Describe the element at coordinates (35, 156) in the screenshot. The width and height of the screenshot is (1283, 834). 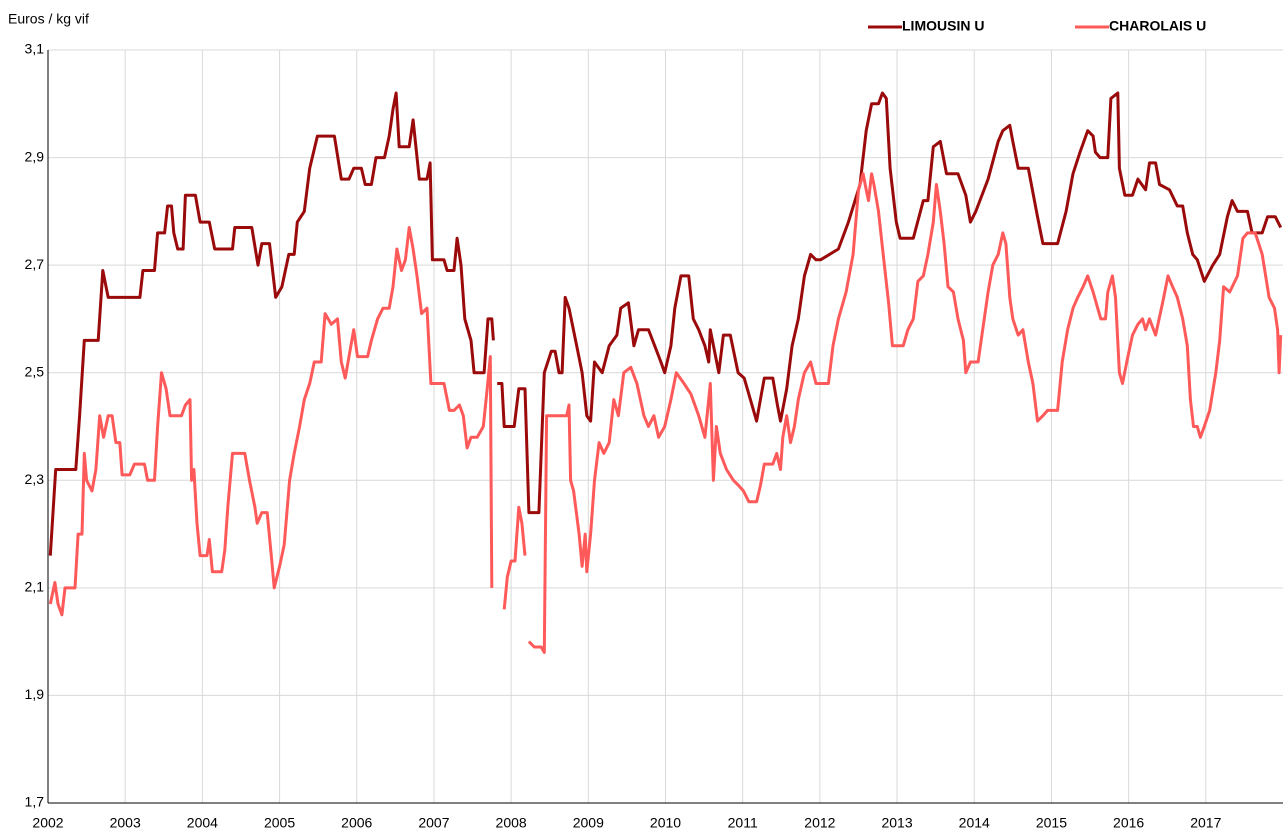
I see `y-tick-label: 2,9` at that location.